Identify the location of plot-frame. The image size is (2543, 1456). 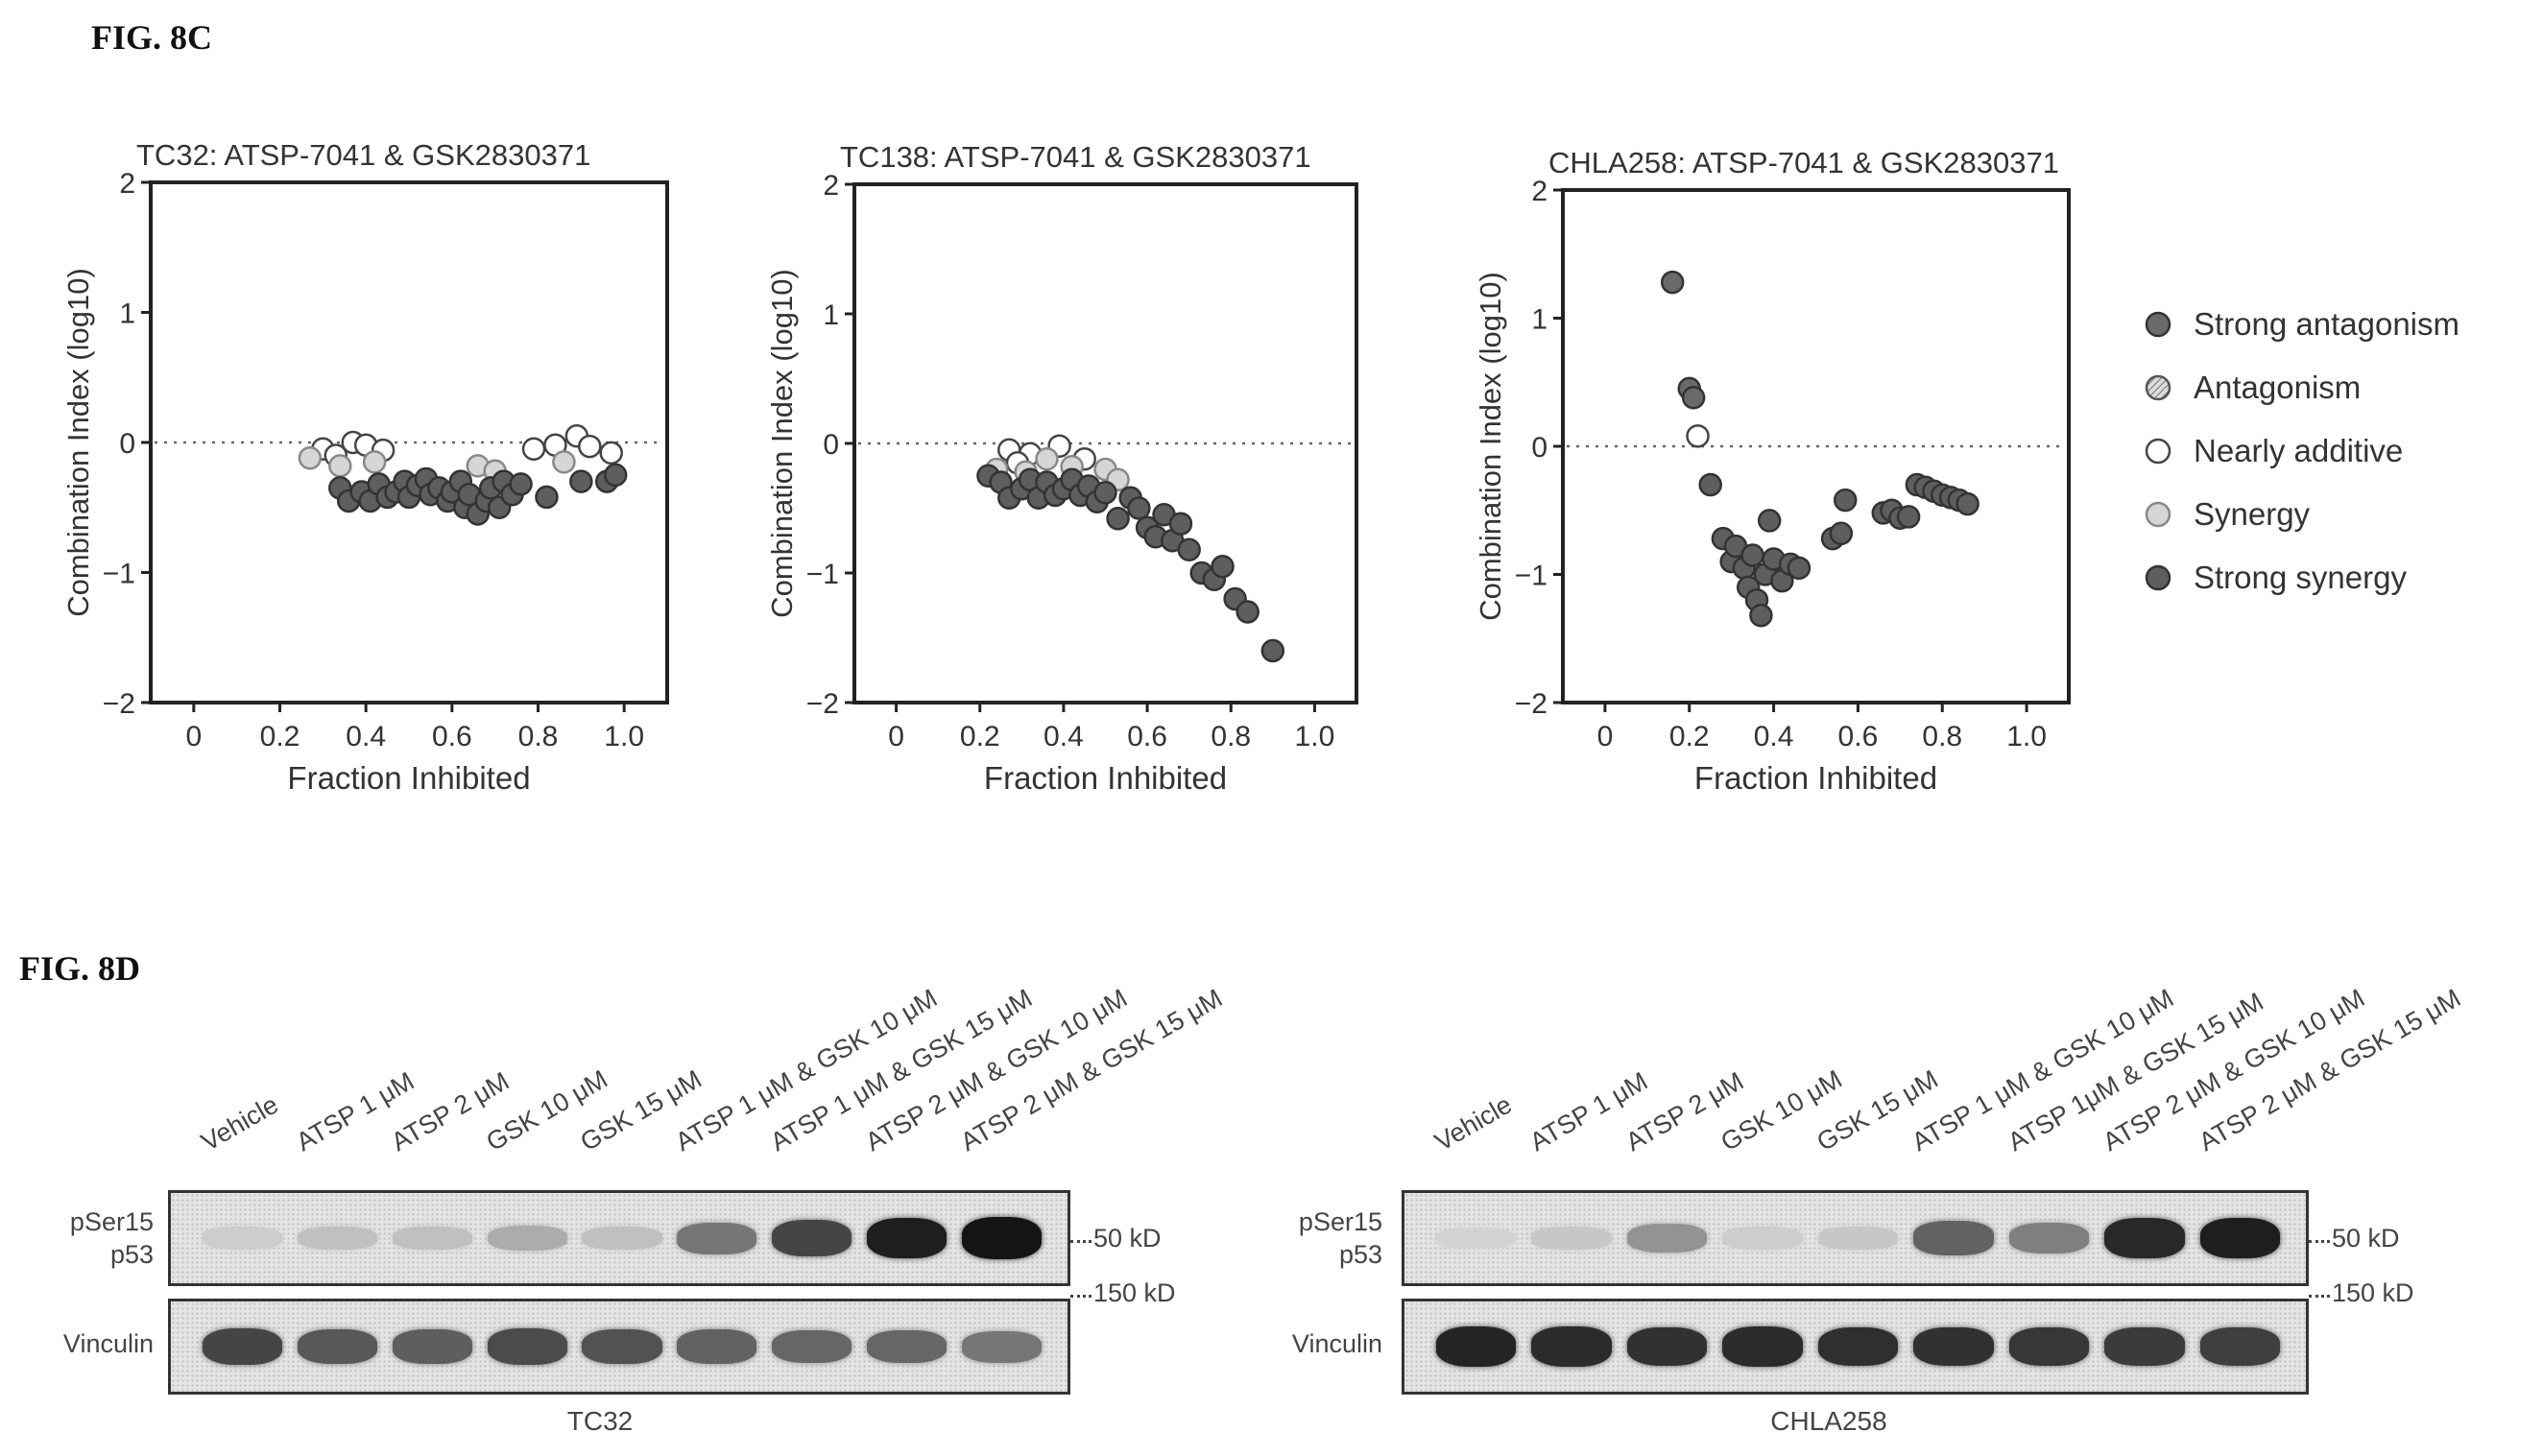
(1816, 446).